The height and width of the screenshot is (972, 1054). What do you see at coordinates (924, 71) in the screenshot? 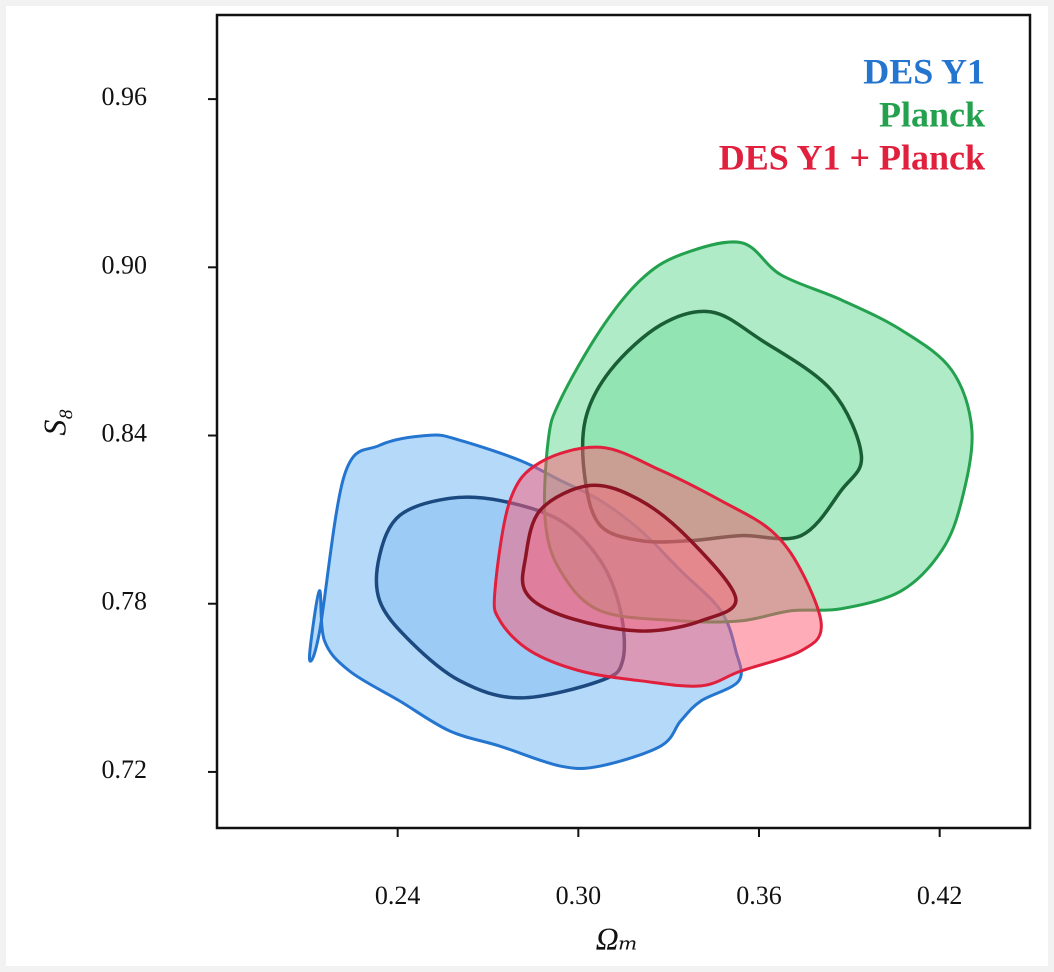
I see `legend-entry: DES Y1` at bounding box center [924, 71].